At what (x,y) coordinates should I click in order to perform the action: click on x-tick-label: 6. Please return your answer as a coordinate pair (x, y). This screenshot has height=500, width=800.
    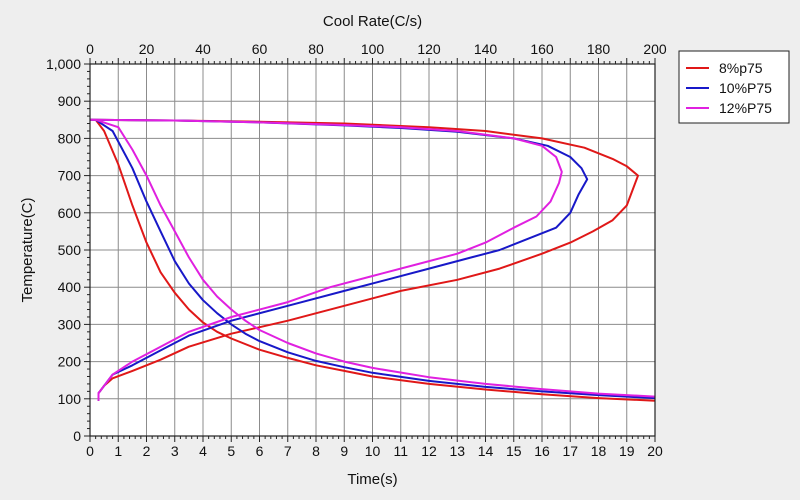
    Looking at the image, I should click on (260, 451).